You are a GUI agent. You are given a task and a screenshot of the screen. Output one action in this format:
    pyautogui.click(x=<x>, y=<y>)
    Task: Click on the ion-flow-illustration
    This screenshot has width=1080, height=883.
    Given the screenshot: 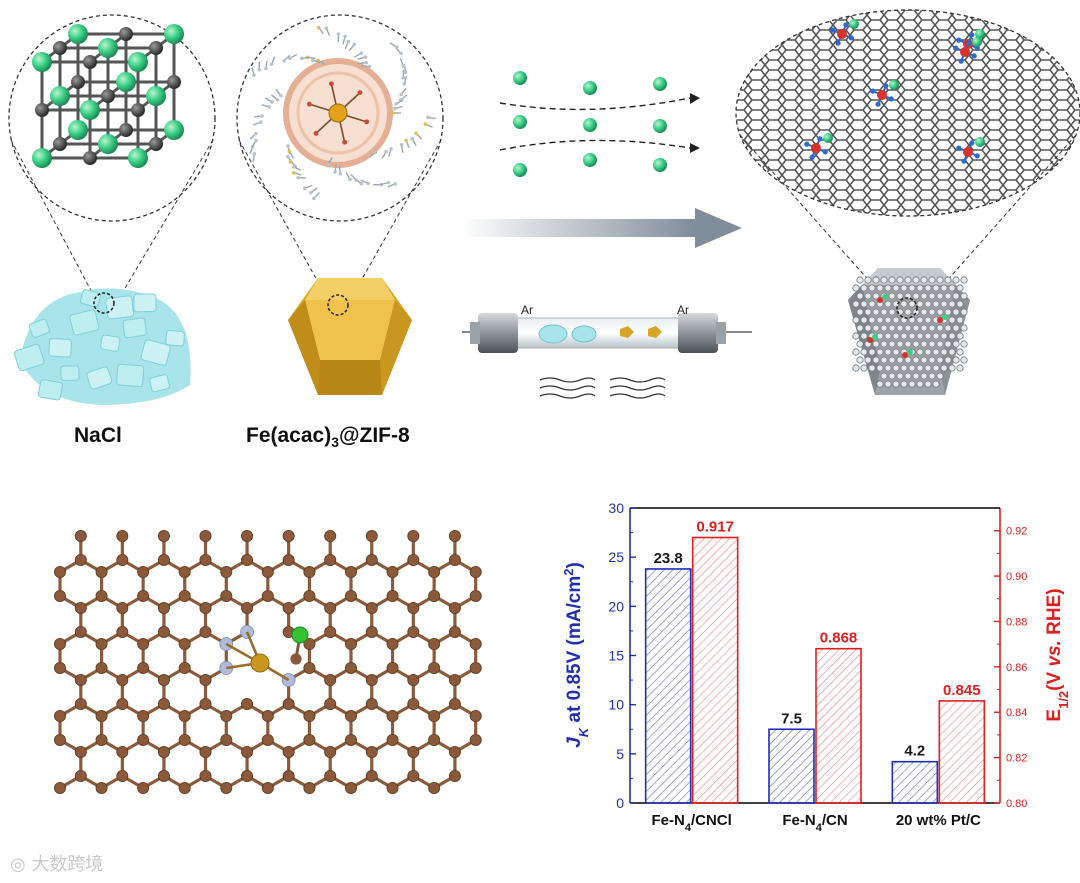 What is the action you would take?
    pyautogui.click(x=599, y=124)
    